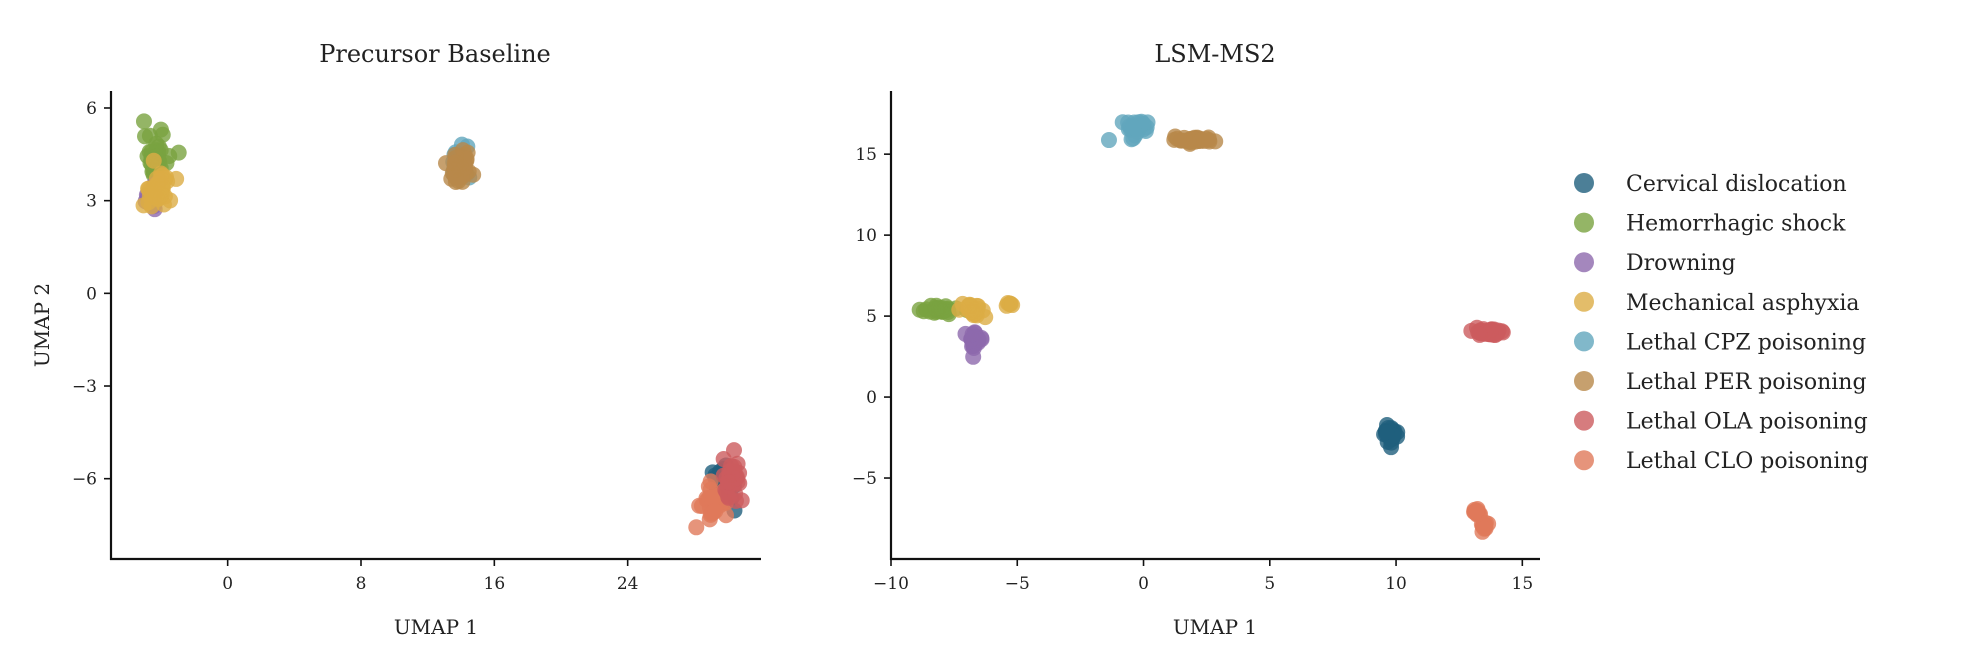  What do you see at coordinates (1746, 382) in the screenshot?
I see `legend-label: Lethal PER poisoning` at bounding box center [1746, 382].